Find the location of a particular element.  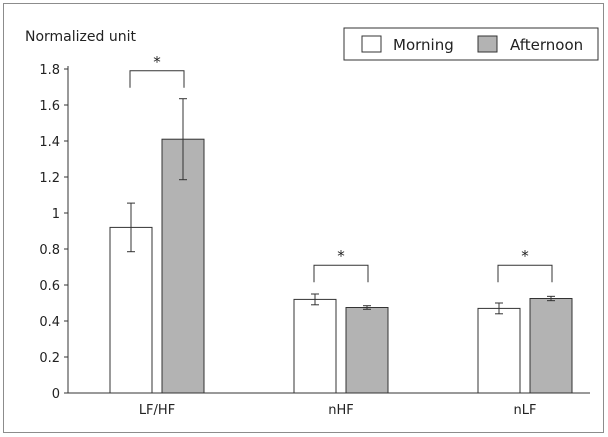

y-tick-label: 0 is located at coordinates (56, 394).